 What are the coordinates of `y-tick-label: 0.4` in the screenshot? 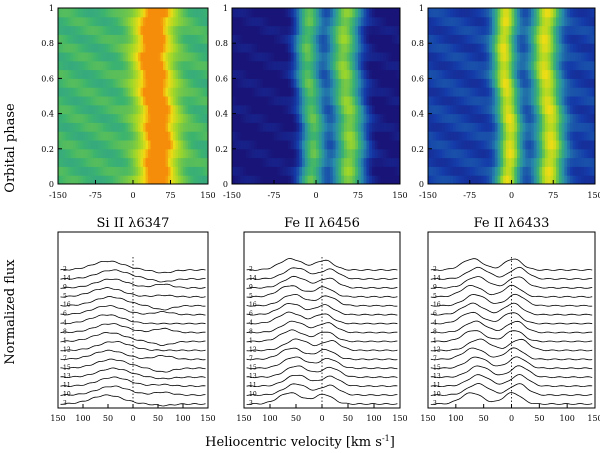 It's located at (47, 114).